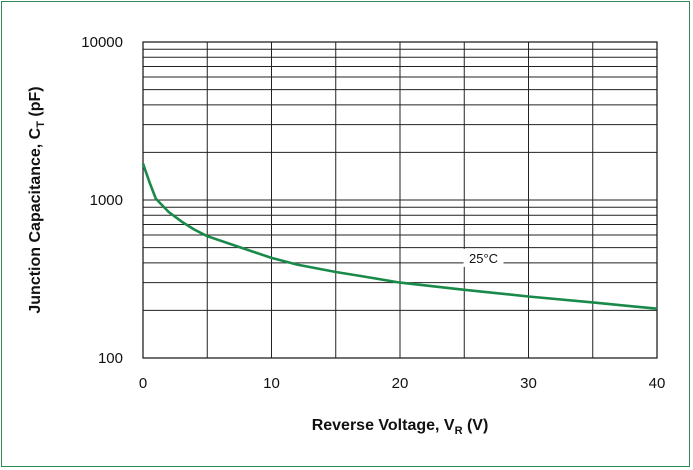 This screenshot has height=470, width=693. I want to click on x-tick-label: 30, so click(528, 383).